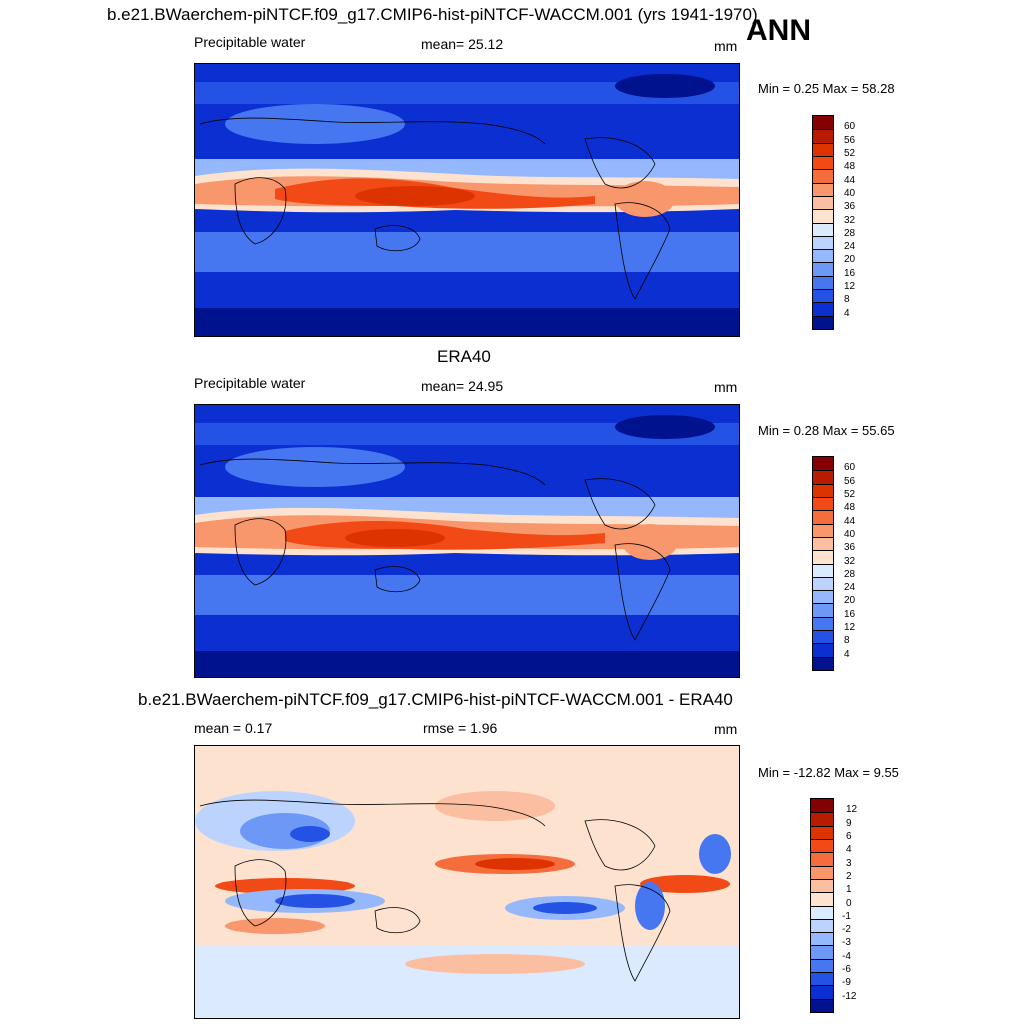 The image size is (1024, 1024). Describe the element at coordinates (250, 42) in the screenshot. I see `panel1-variable-label: Precipitable water` at that location.